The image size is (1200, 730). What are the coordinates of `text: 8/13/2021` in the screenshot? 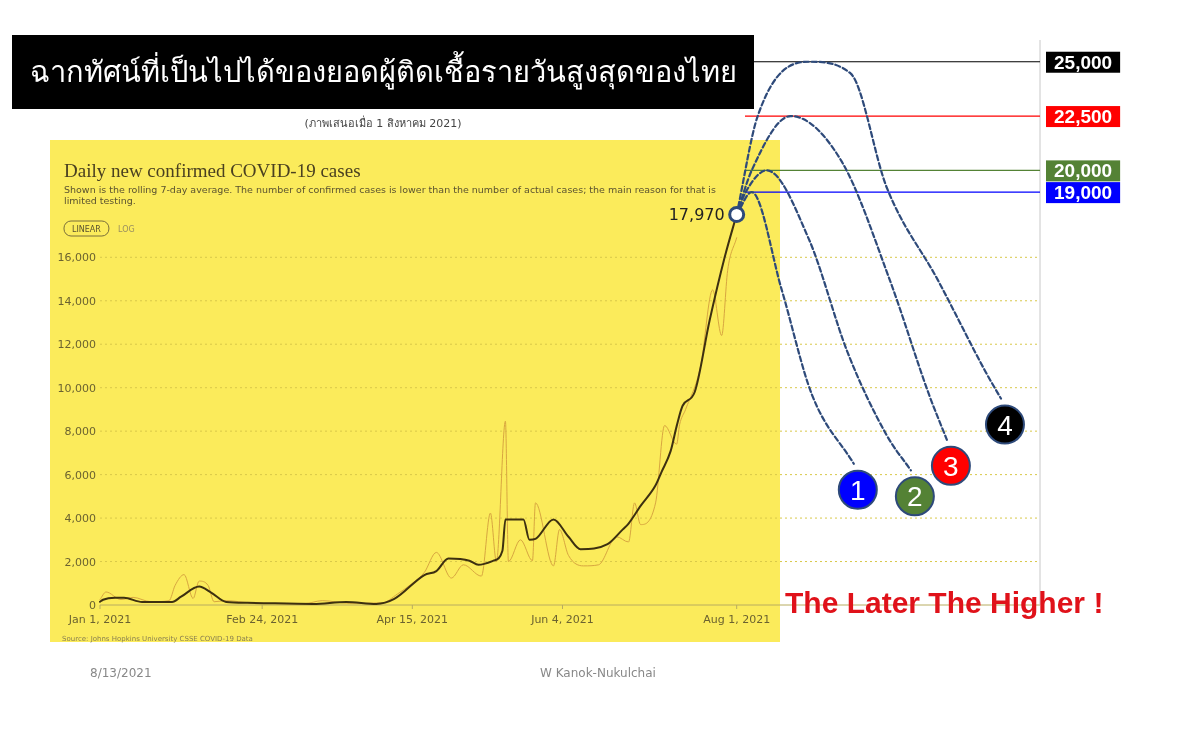 It's located at (121, 673).